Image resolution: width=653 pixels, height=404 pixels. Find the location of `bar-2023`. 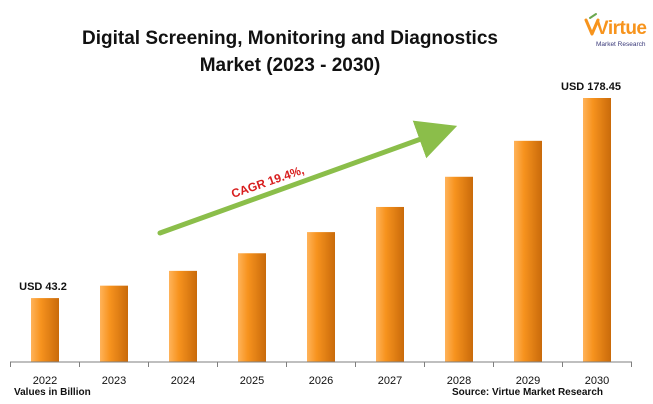

bar-2023 is located at coordinates (114, 323).